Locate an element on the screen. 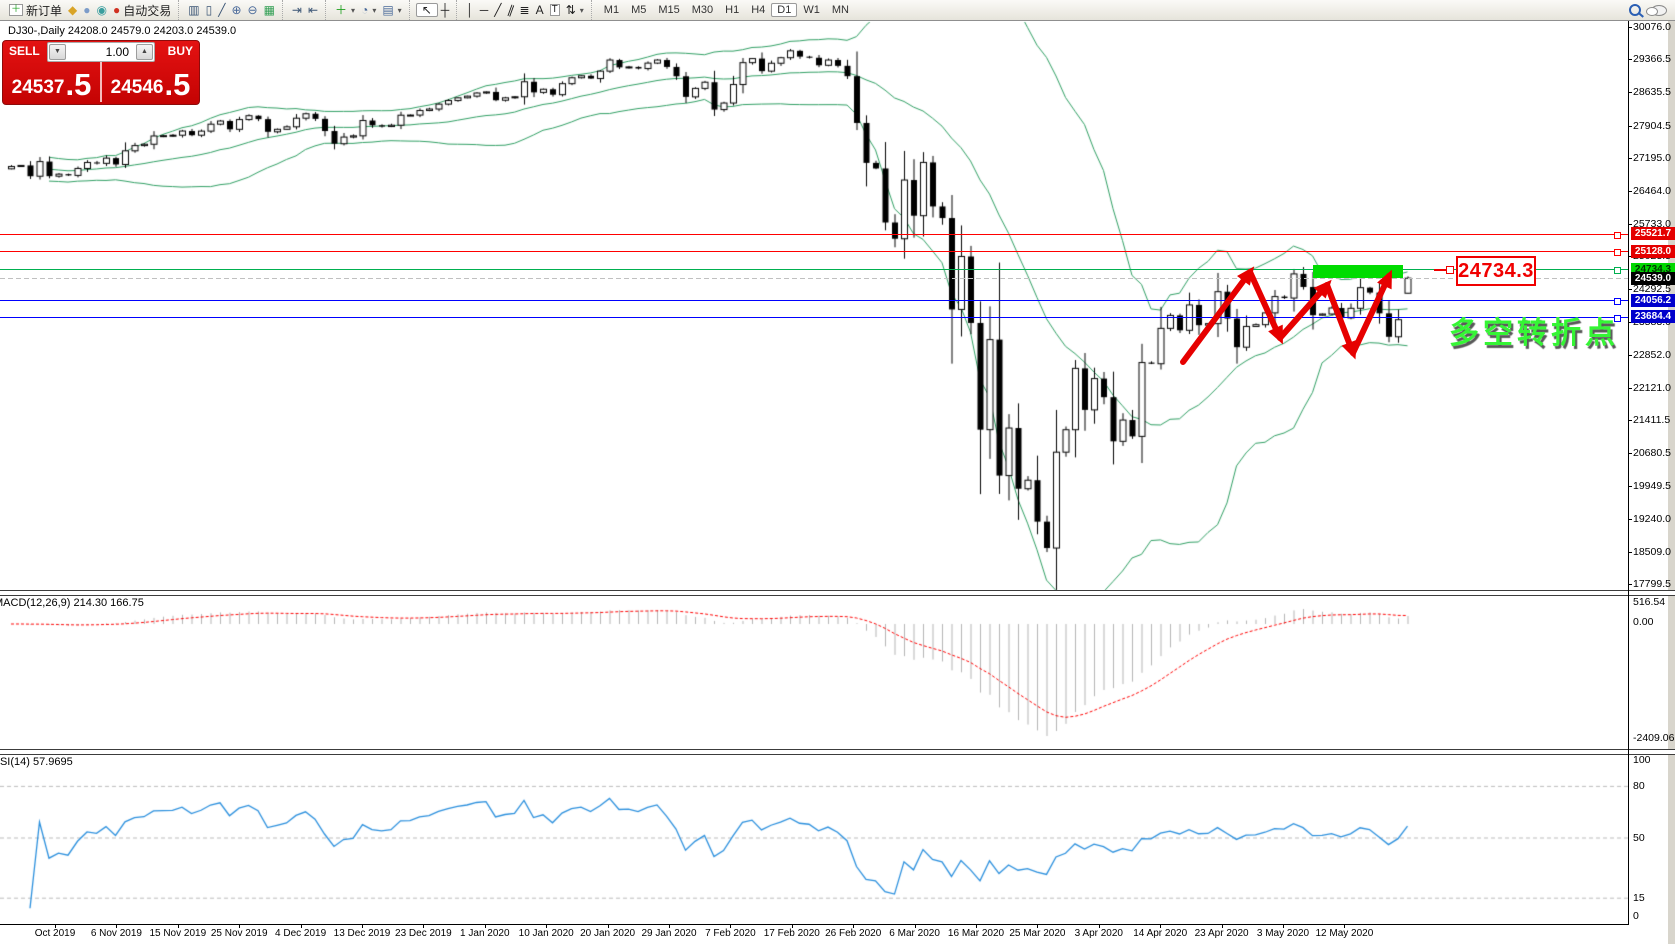 This screenshot has width=1675, height=944. timeframe-H1: H1 is located at coordinates (732, 10).